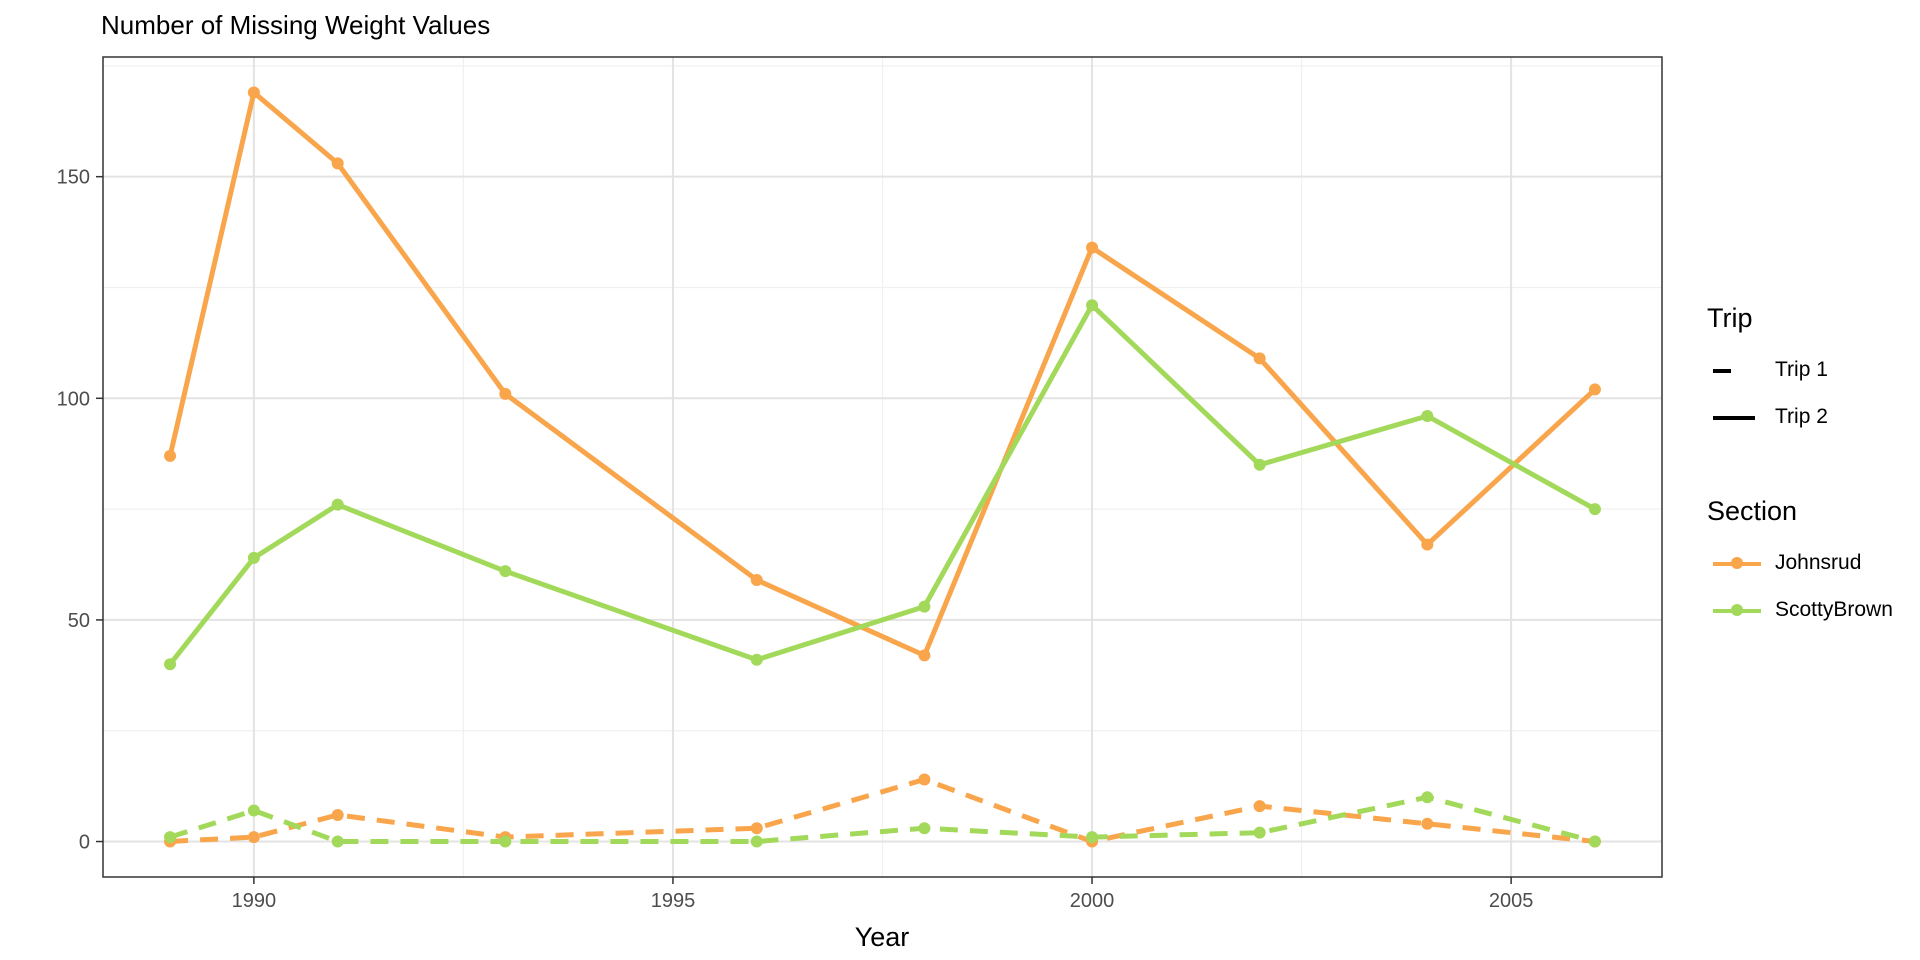  I want to click on legend-section: Section Johnsrud ScottyBrown, so click(1800, 564).